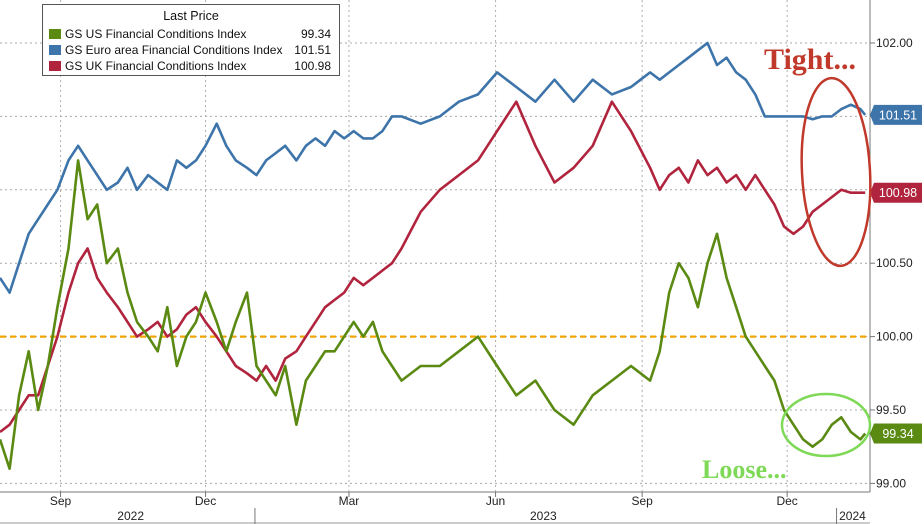  Describe the element at coordinates (191, 16) in the screenshot. I see `legend-title: Last Price` at that location.